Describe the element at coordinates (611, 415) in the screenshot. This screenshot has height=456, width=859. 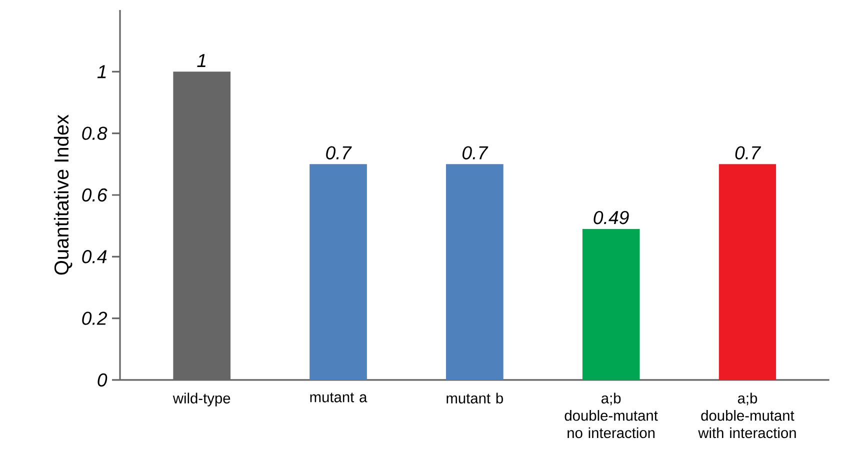
I see `x-tick-label: a;b double-mutant no interaction` at that location.